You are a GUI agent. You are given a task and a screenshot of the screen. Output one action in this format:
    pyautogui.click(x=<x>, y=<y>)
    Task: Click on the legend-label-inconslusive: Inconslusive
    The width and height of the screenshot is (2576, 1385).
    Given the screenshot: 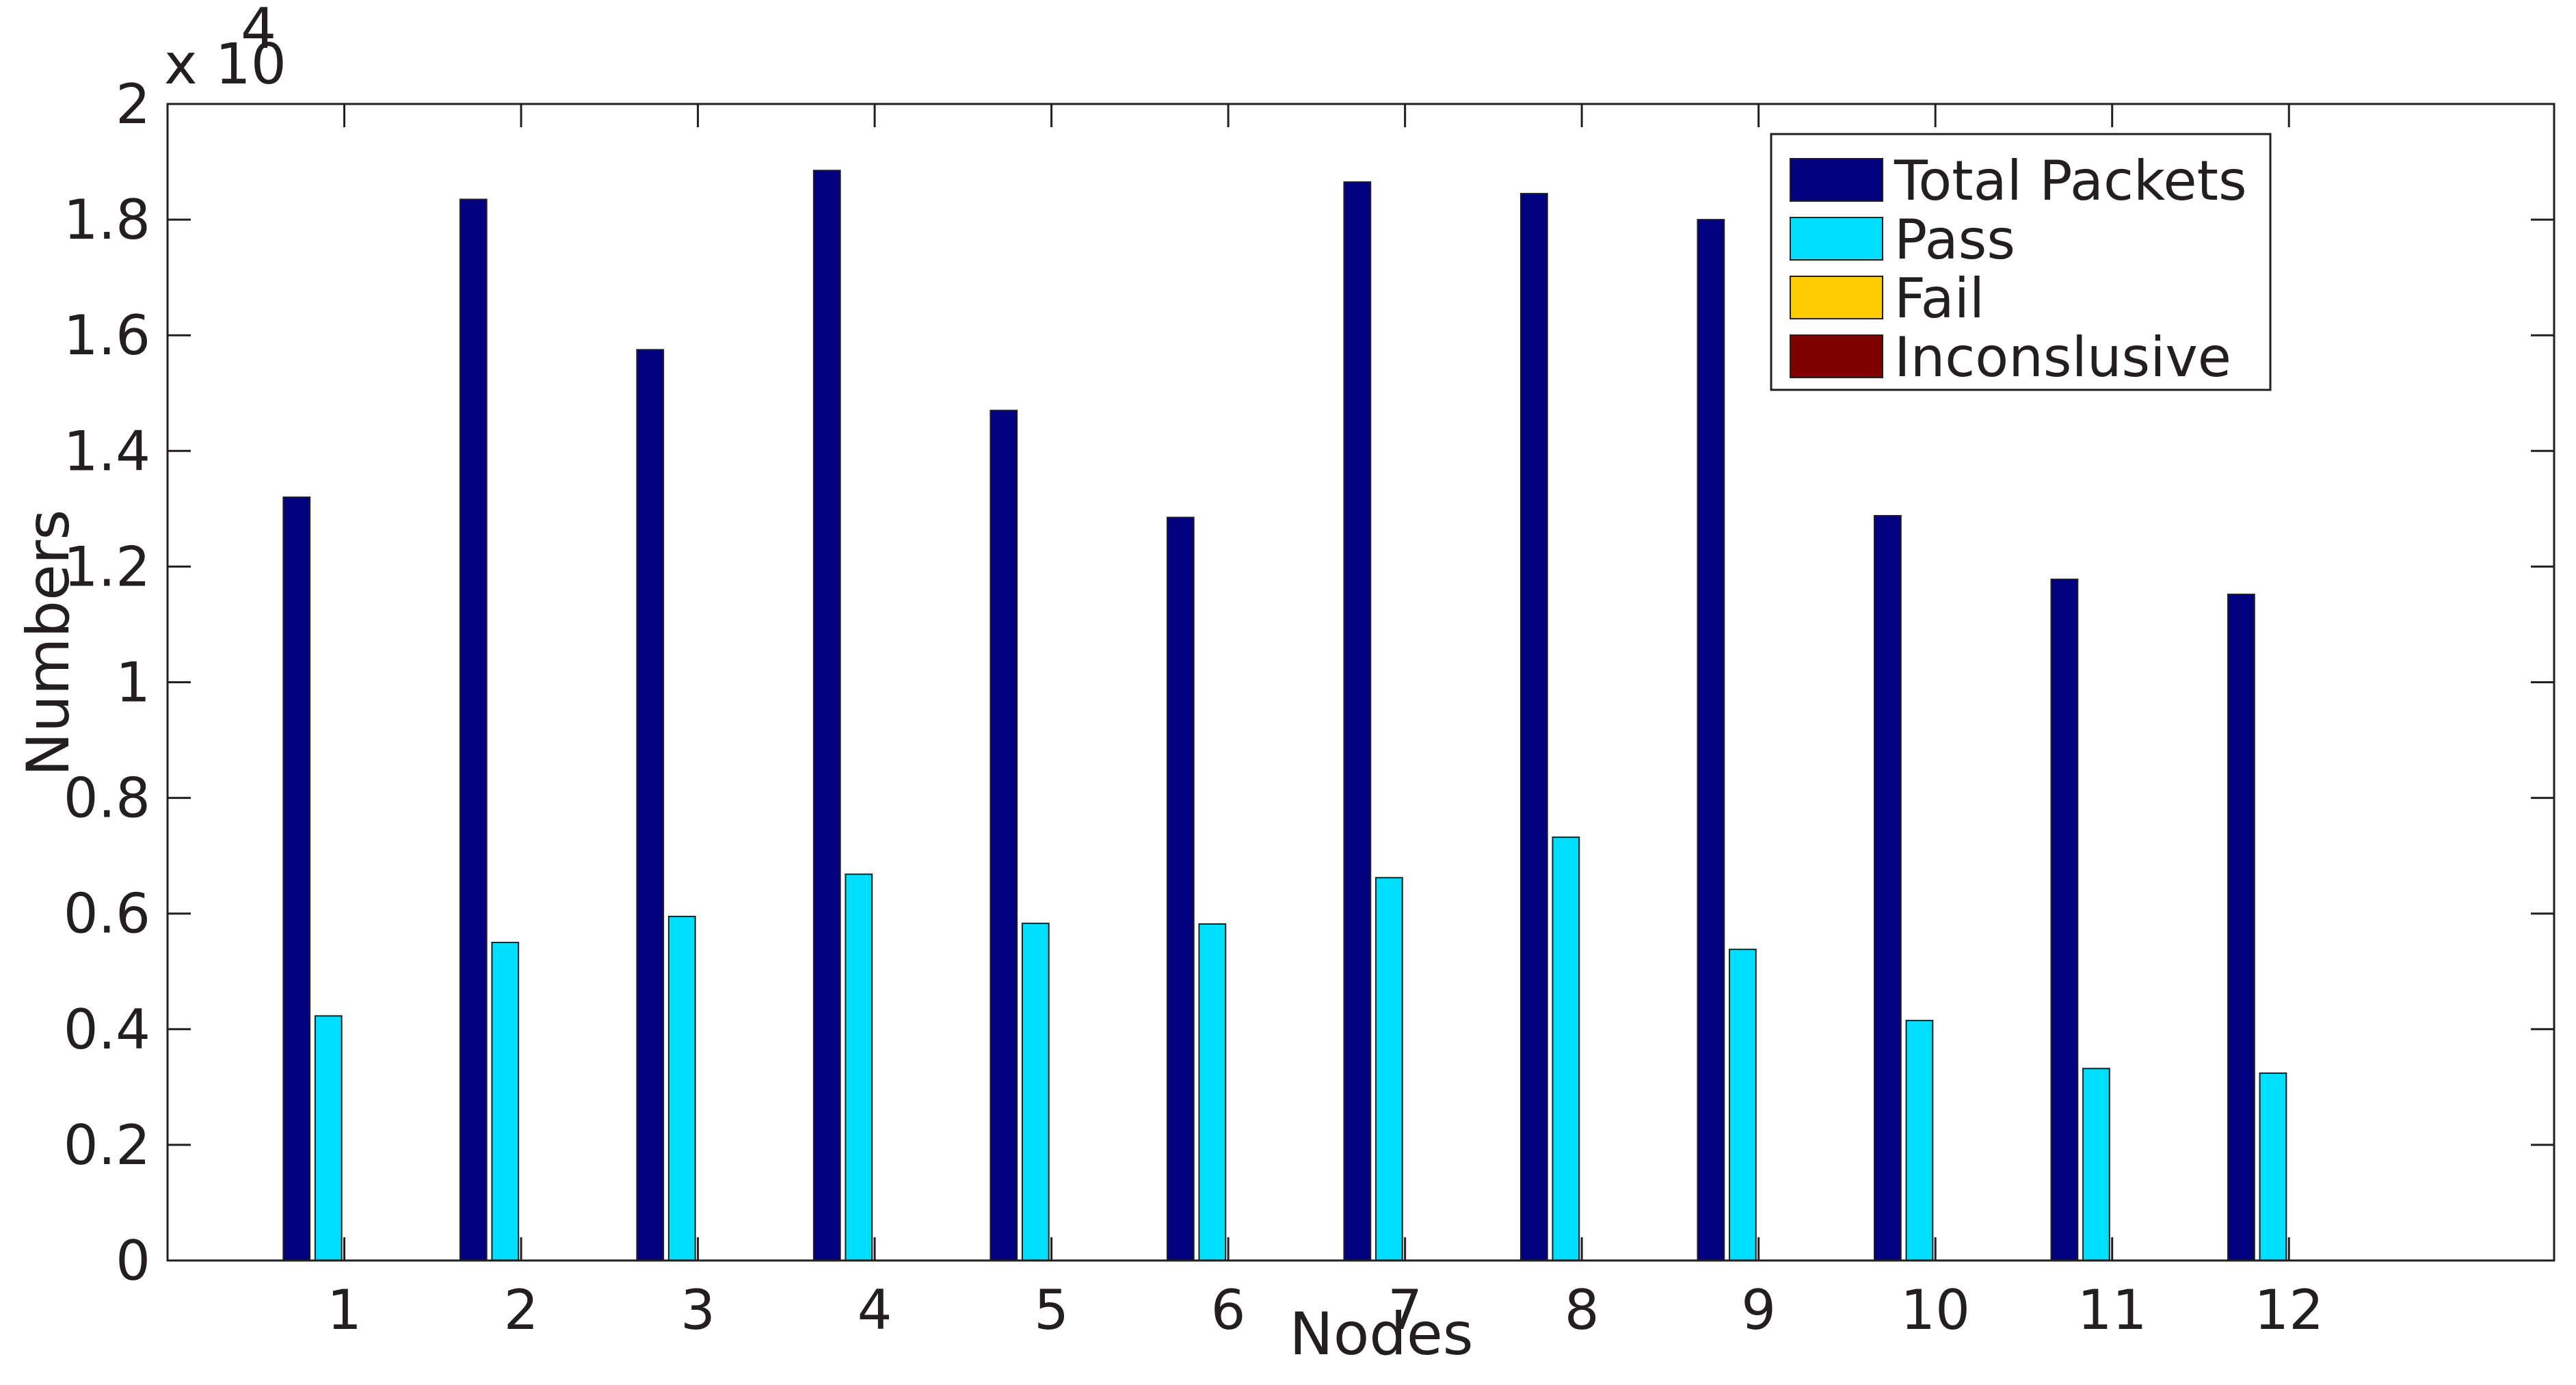 What is the action you would take?
    pyautogui.click(x=2062, y=357)
    